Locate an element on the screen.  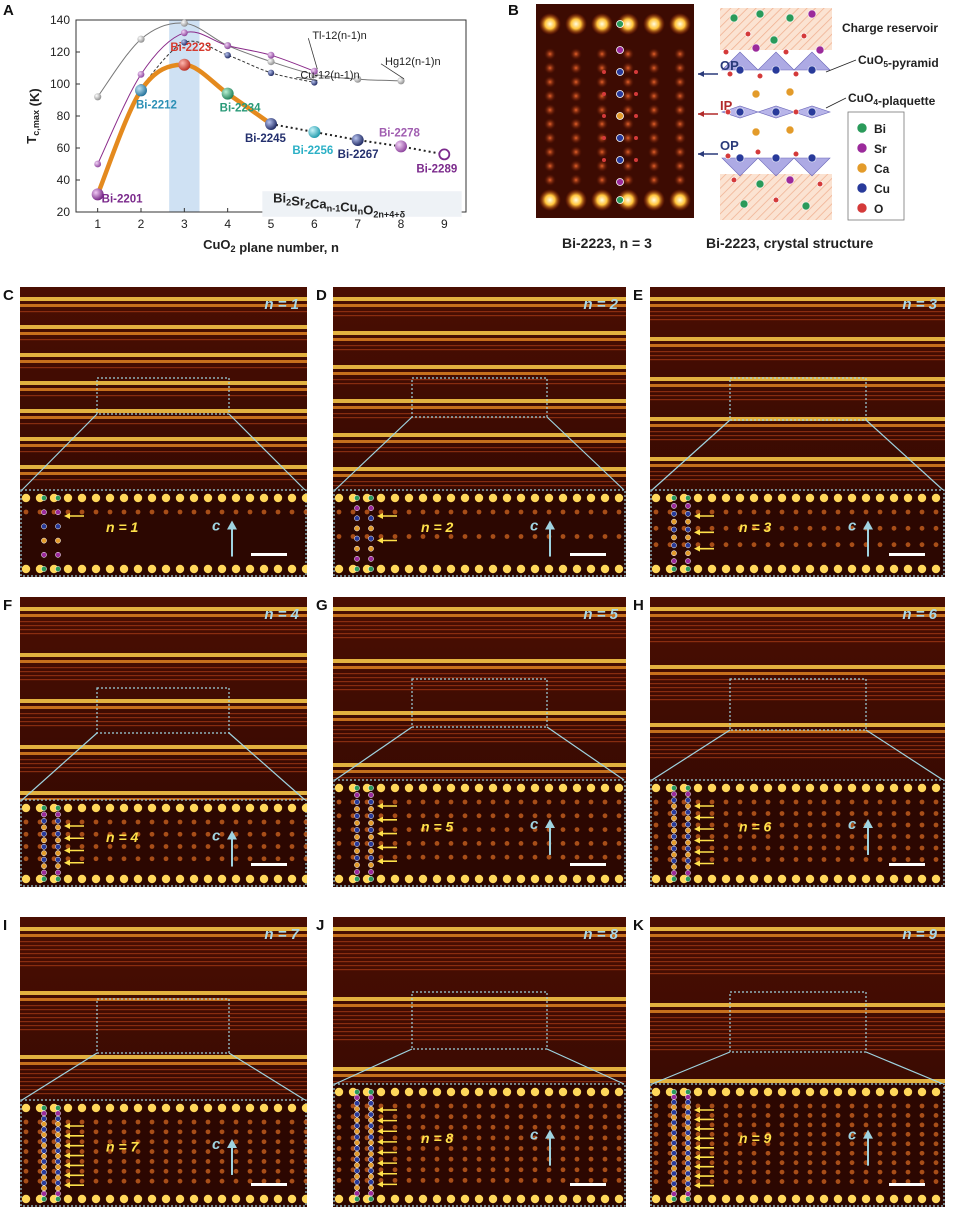
legend-label: O is located at coordinates (878, 209).